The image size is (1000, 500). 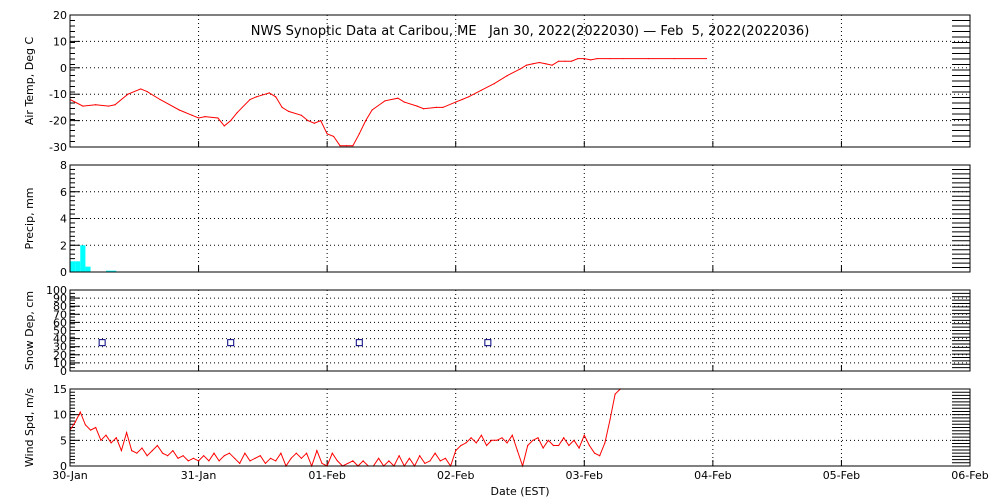 I want to click on y-tick-label: 70, so click(x=60, y=314).